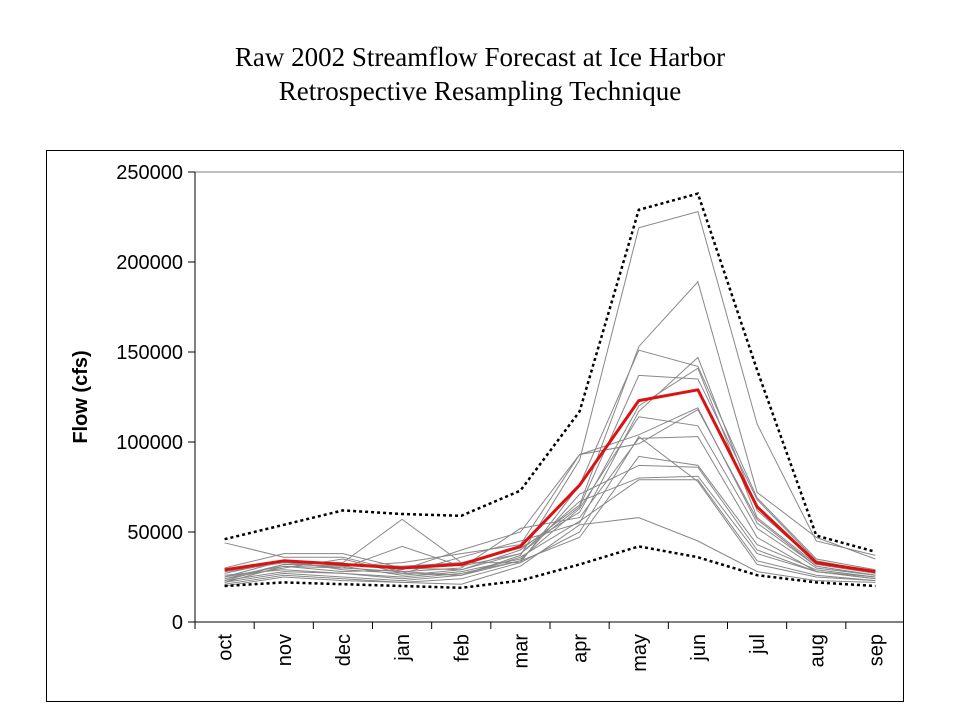 The width and height of the screenshot is (960, 720). I want to click on y-tick-label: 250000, so click(149, 173).